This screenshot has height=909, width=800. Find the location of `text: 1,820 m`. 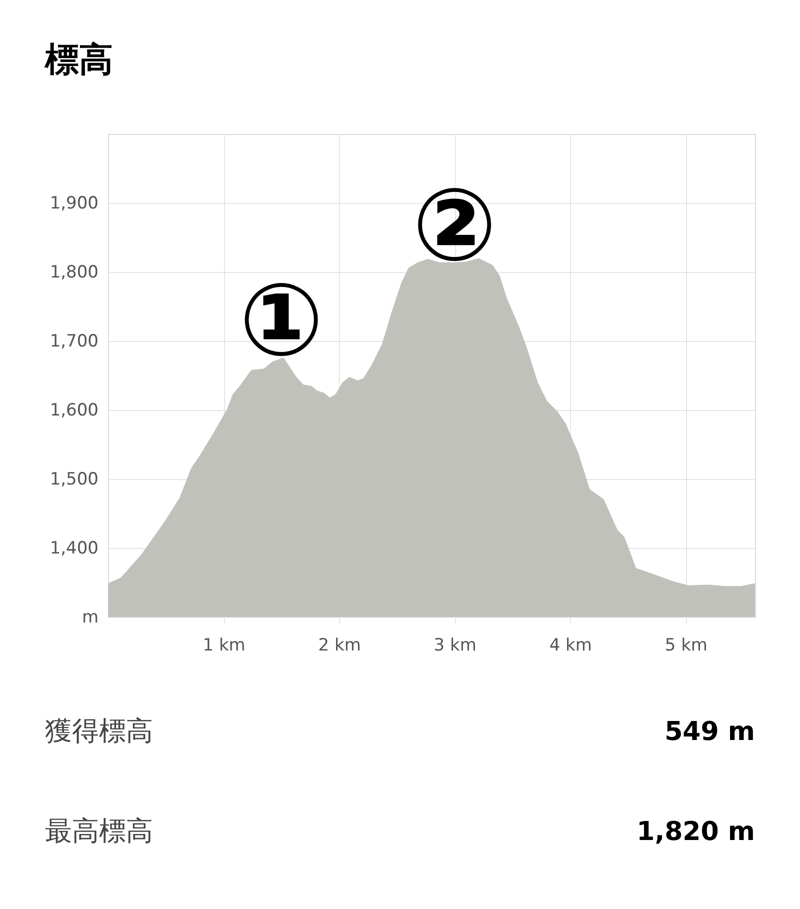

text: 1,820 m is located at coordinates (695, 832).